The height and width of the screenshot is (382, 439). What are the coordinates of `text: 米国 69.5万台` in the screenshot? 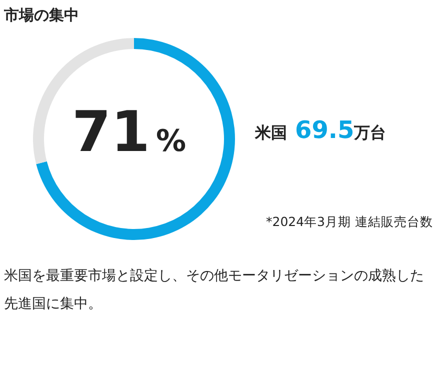 It's located at (320, 130).